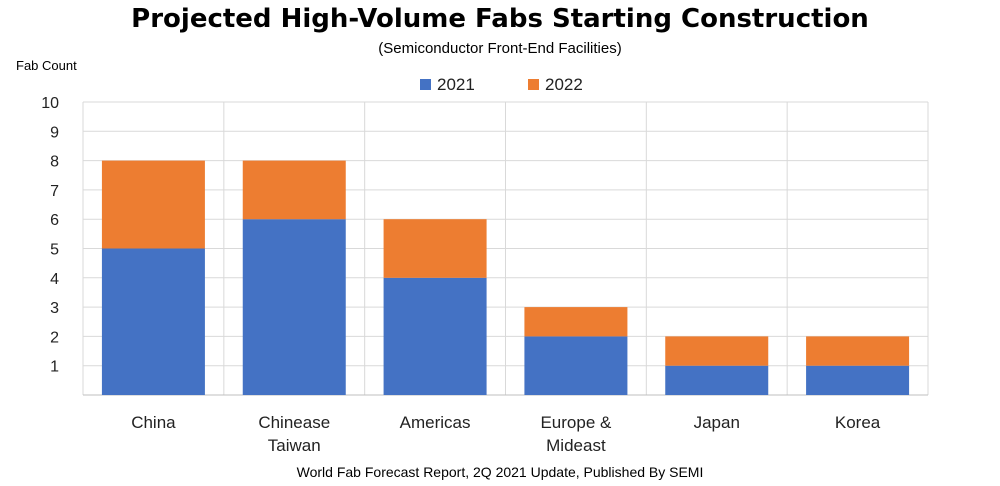 This screenshot has width=1000, height=486. What do you see at coordinates (576, 322) in the screenshot?
I see `bar-2022-europe-mideast` at bounding box center [576, 322].